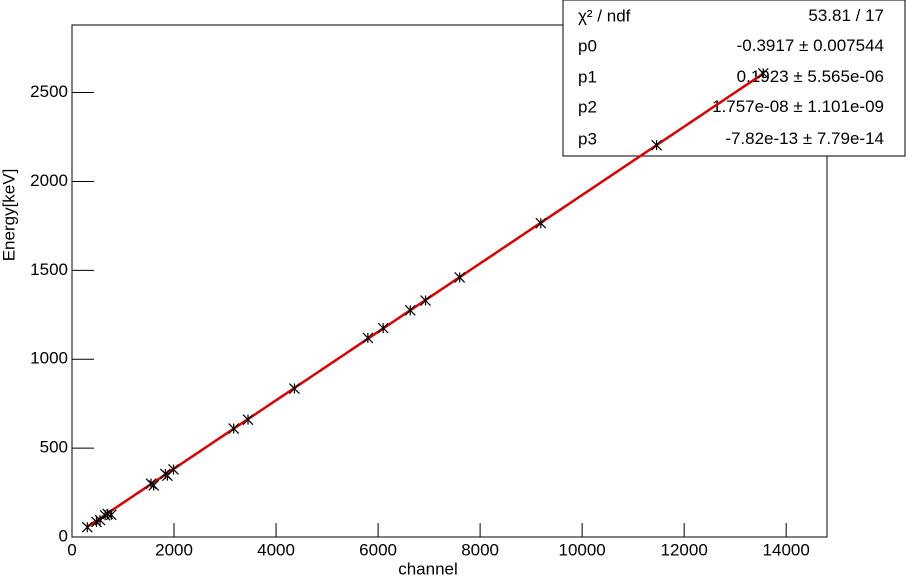  What do you see at coordinates (786, 549) in the screenshot?
I see `x-tick-label: 14000` at bounding box center [786, 549].